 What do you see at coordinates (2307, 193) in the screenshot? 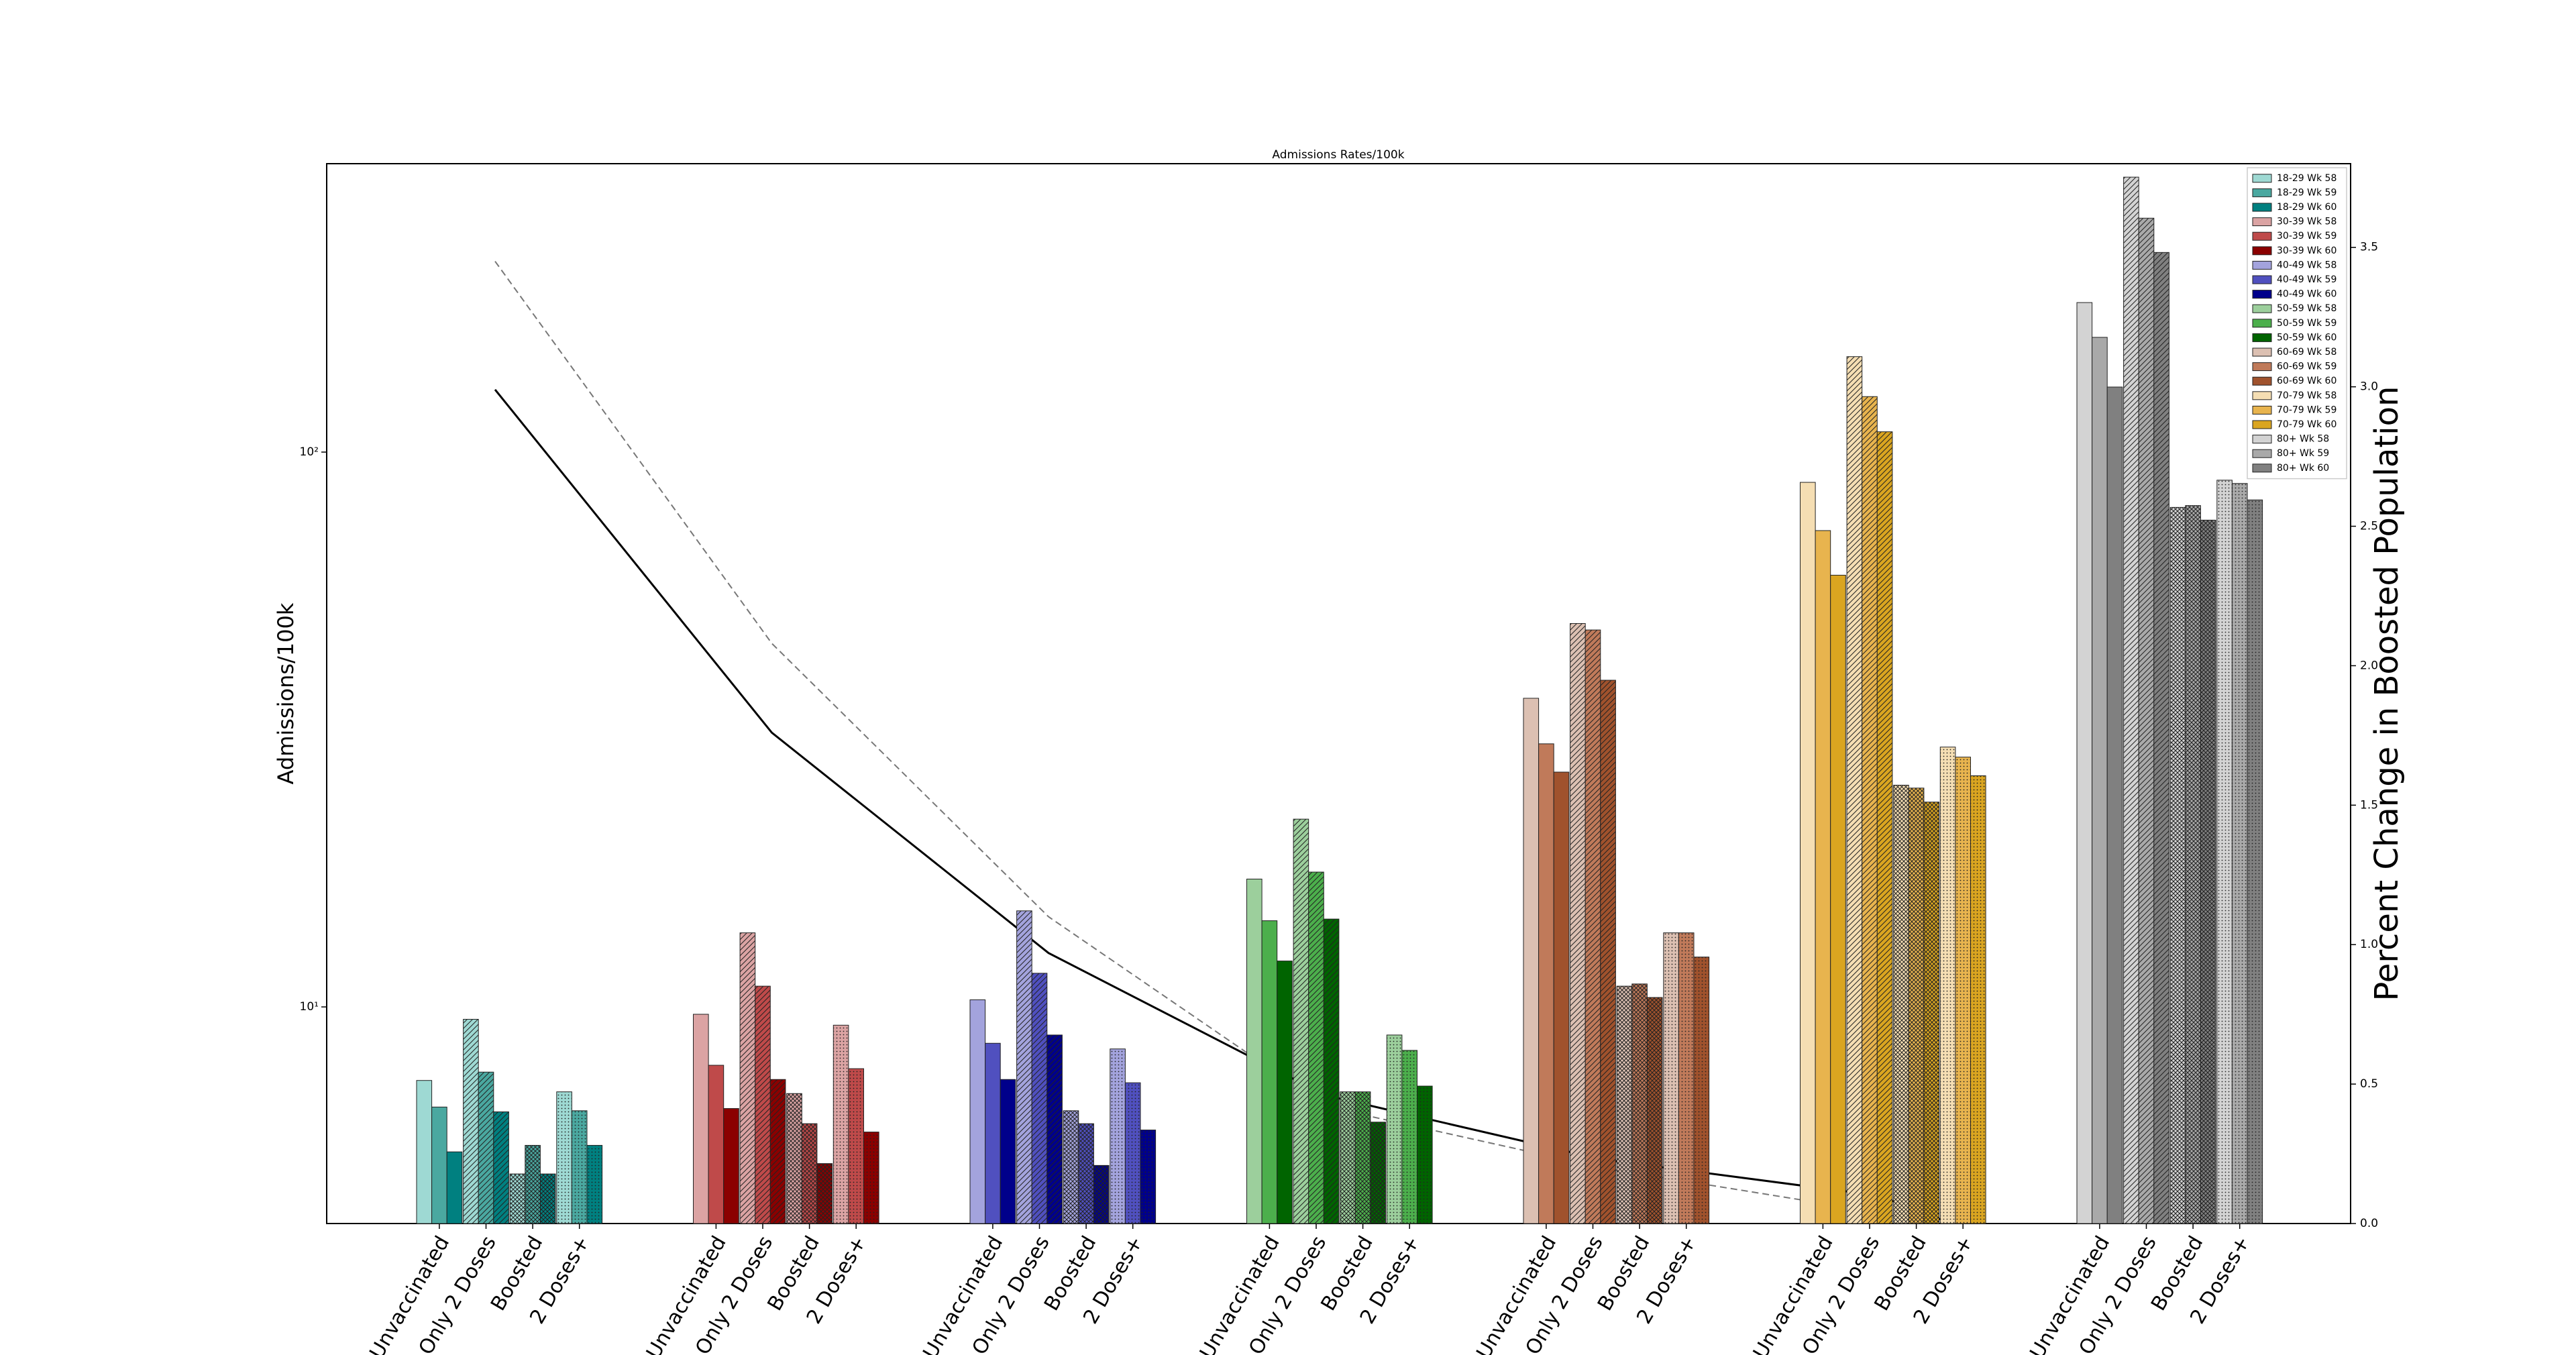
I see `legend-label: 18-29 Wk 59` at bounding box center [2307, 193].